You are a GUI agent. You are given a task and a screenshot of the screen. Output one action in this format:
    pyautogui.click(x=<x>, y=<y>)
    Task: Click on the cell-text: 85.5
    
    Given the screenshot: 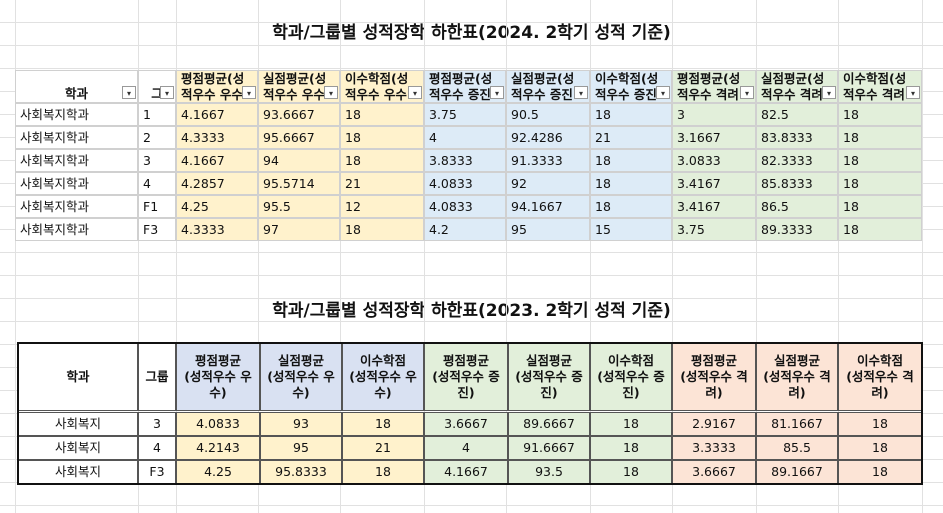 What is the action you would take?
    pyautogui.click(x=797, y=447)
    